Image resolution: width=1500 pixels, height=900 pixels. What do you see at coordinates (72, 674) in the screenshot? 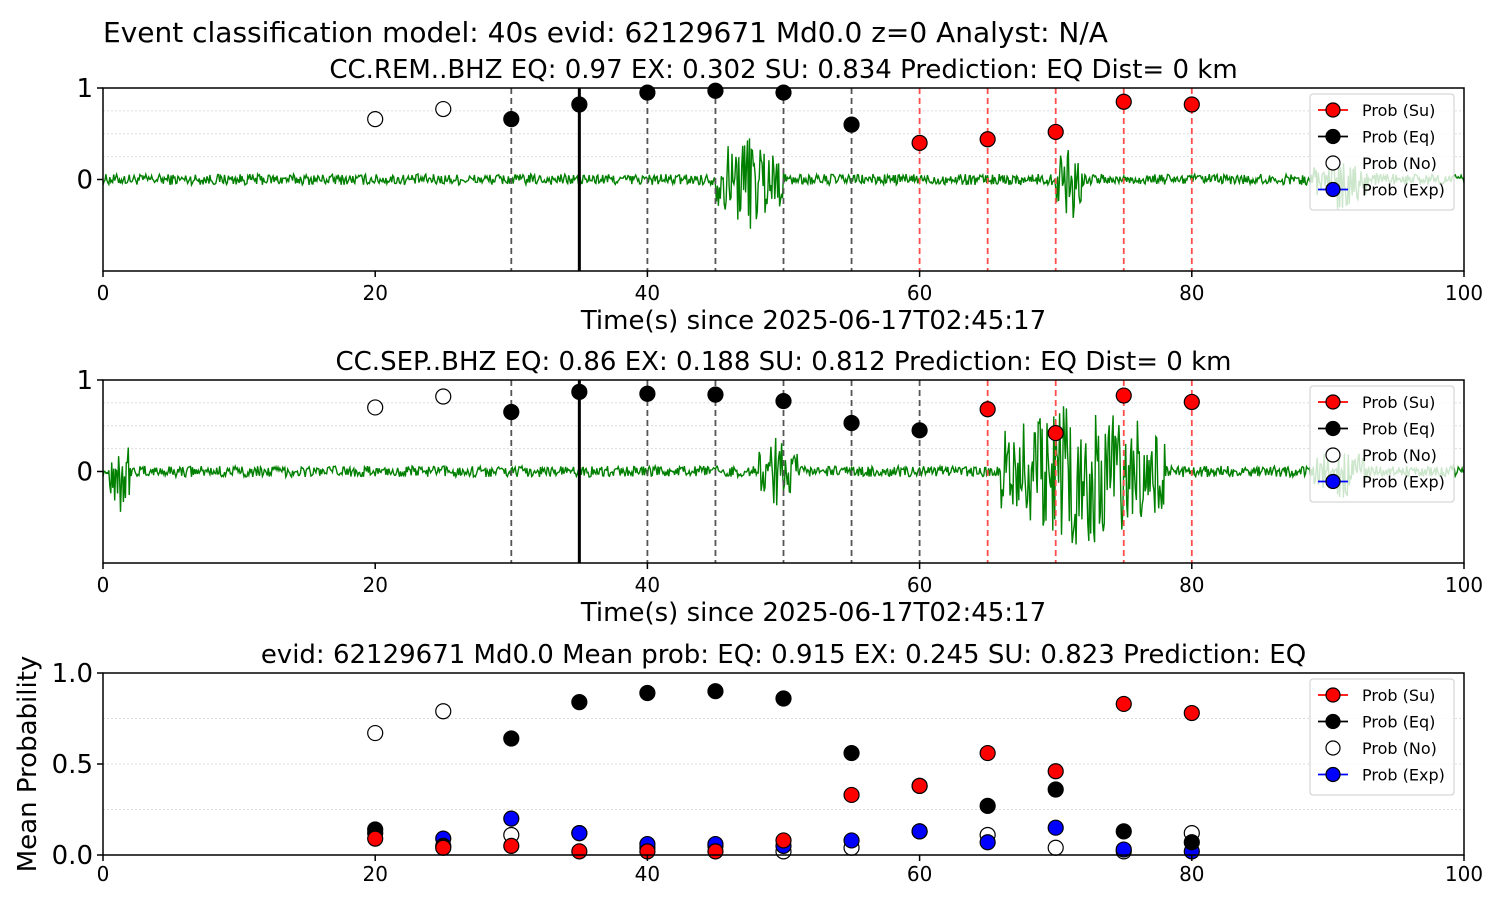
I see `y-tick-label: 1.0` at bounding box center [72, 674].